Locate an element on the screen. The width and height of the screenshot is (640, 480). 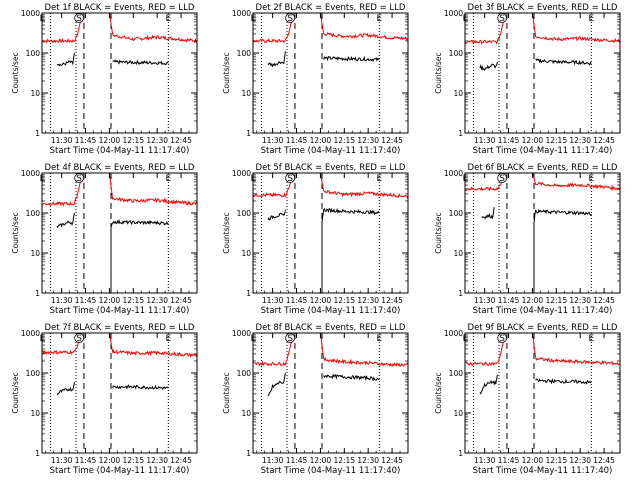
panel-title: Det 2f BLACK = Events, RED = LLD is located at coordinates (331, 8).